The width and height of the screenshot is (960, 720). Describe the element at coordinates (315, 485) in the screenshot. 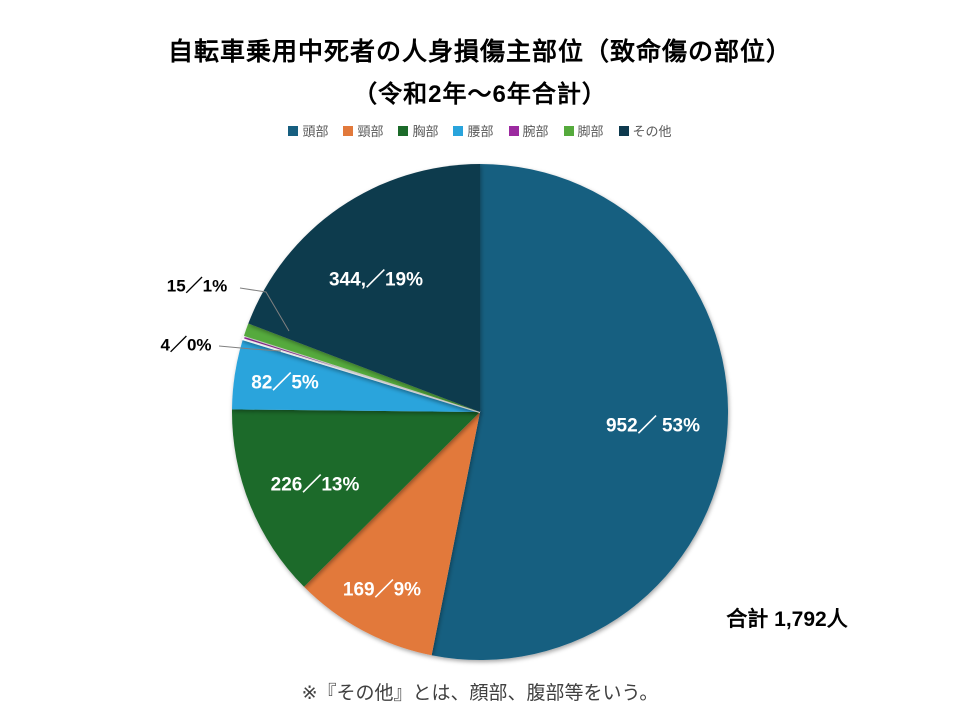

I see `slice-label-chest: 226／13%` at that location.